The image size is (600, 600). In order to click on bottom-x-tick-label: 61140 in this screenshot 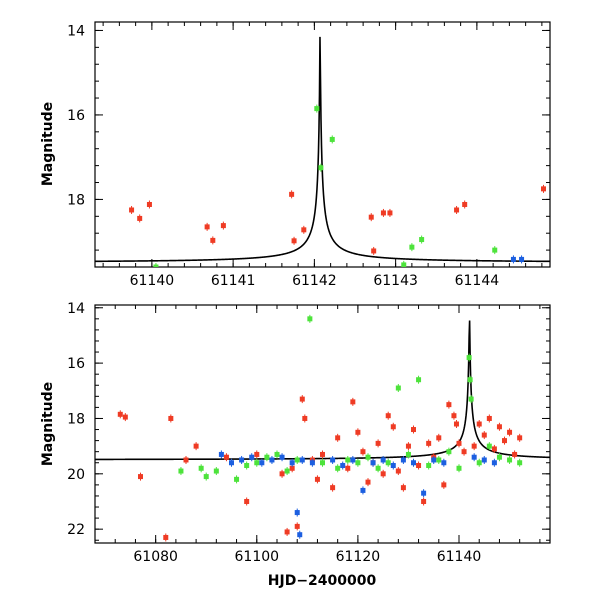, I will do `click(459, 557)`.